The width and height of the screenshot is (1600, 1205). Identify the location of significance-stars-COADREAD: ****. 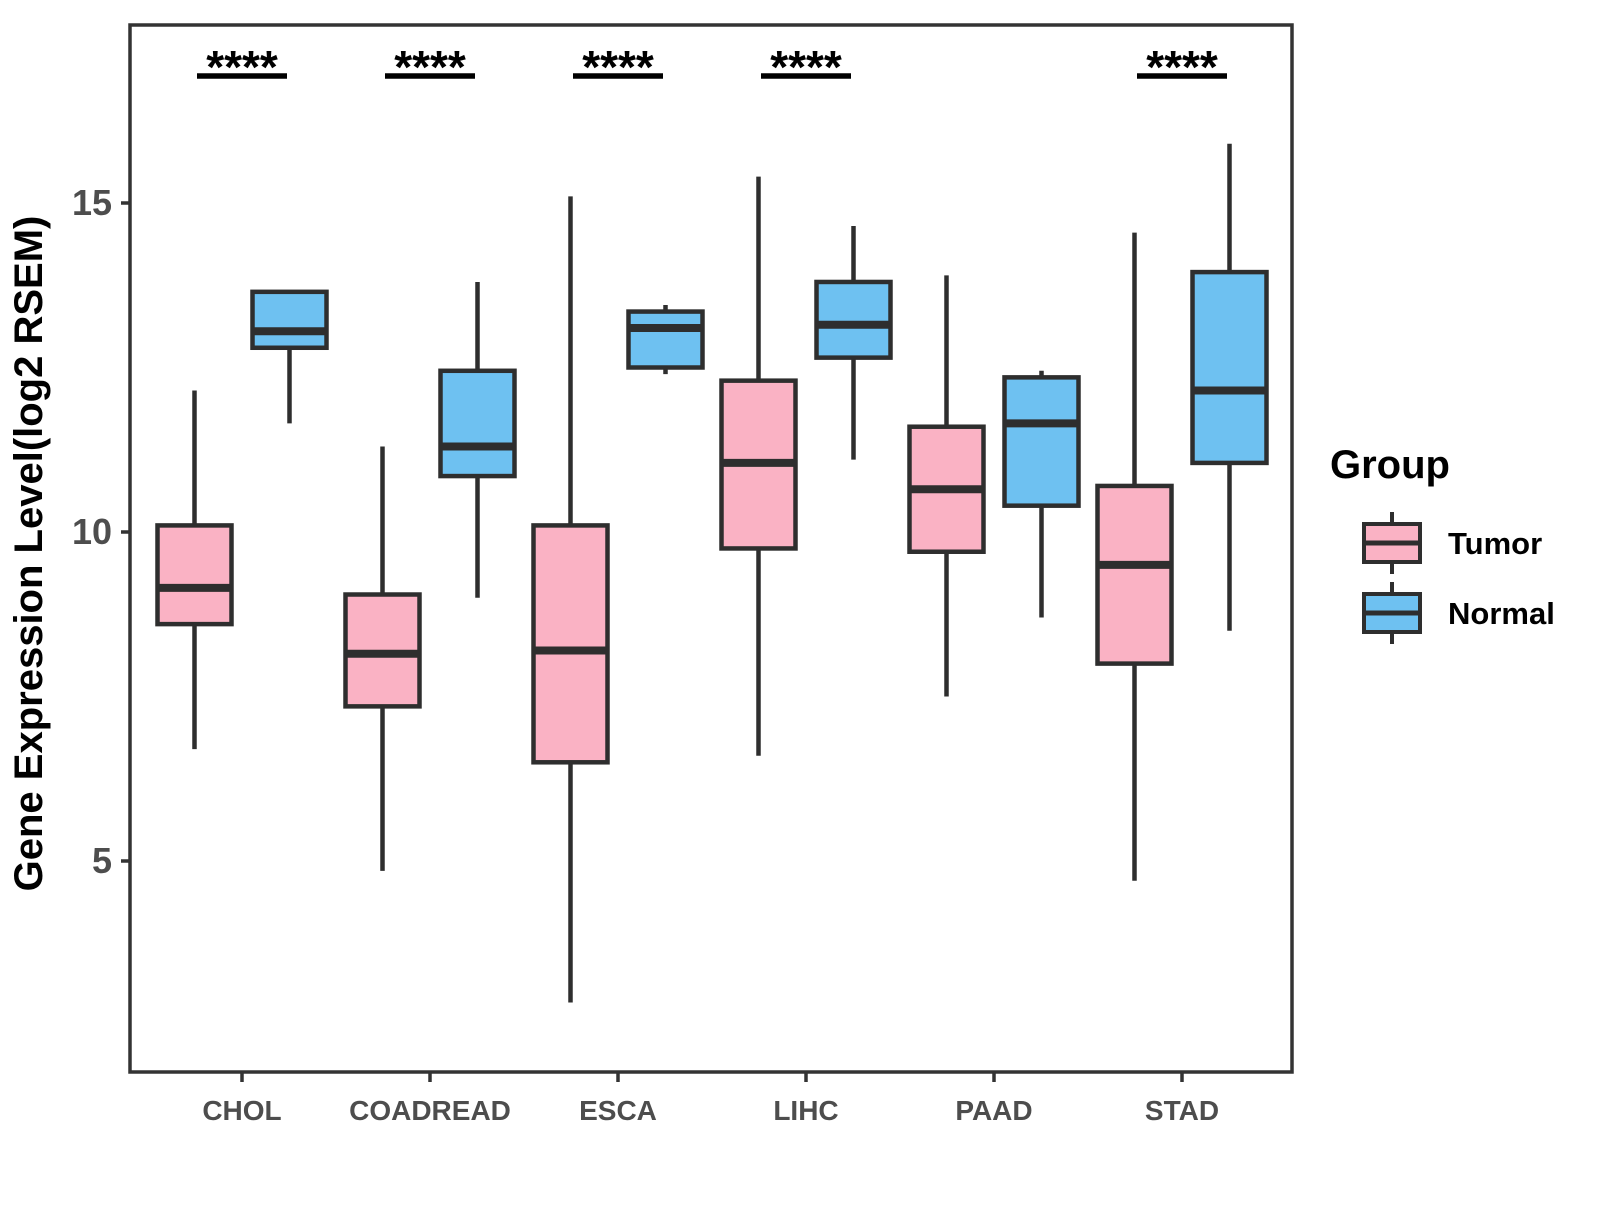
(430, 67).